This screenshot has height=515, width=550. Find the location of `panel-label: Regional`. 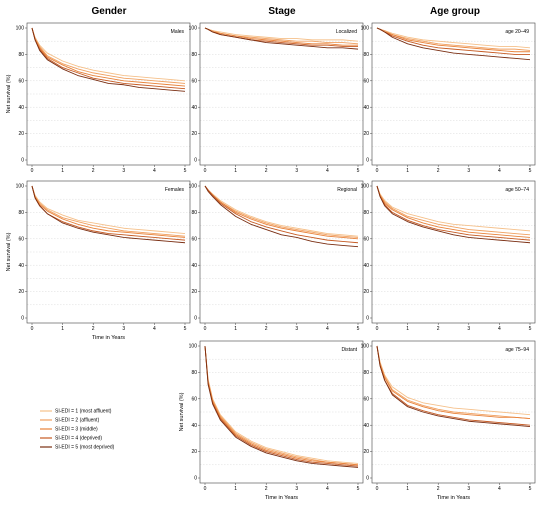

panel-label: Regional is located at coordinates (347, 190).